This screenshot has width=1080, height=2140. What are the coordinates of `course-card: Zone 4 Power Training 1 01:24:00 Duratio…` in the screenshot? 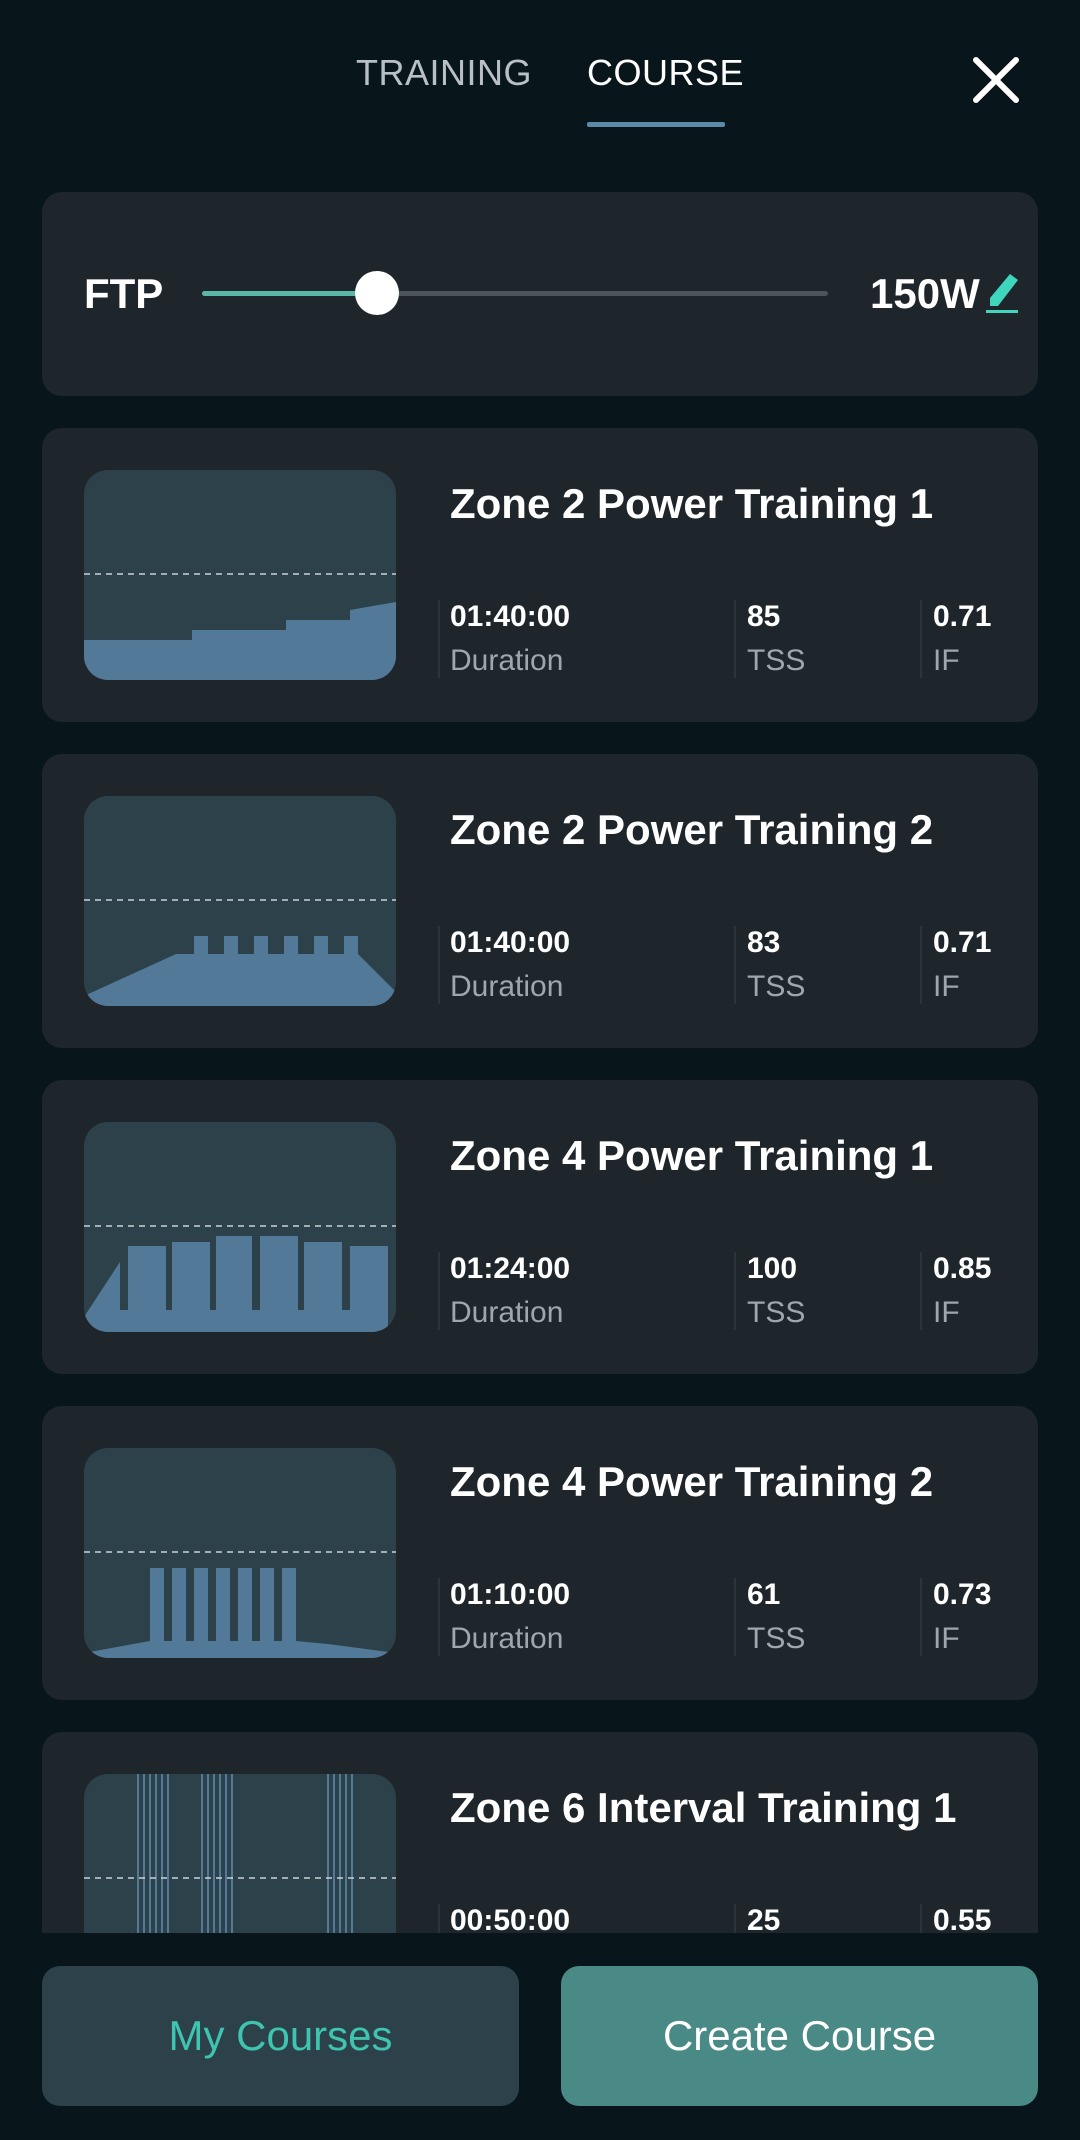 It's located at (540, 1227).